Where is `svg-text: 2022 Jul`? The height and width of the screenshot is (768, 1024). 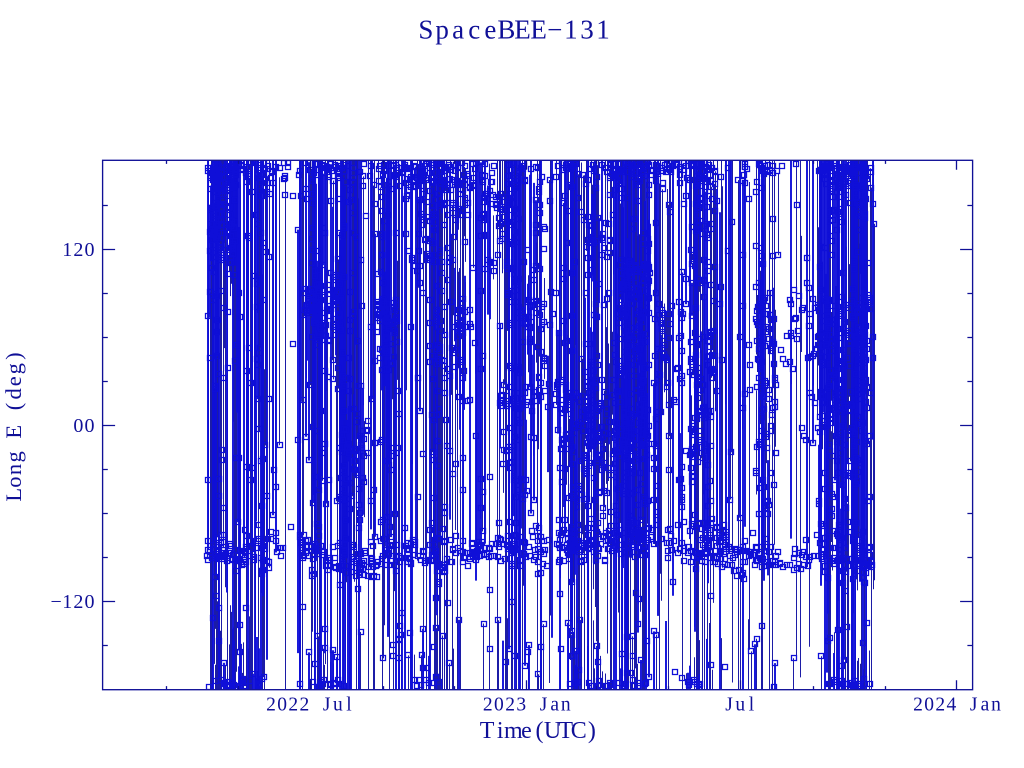
svg-text: 2022 Jul is located at coordinates (309, 705).